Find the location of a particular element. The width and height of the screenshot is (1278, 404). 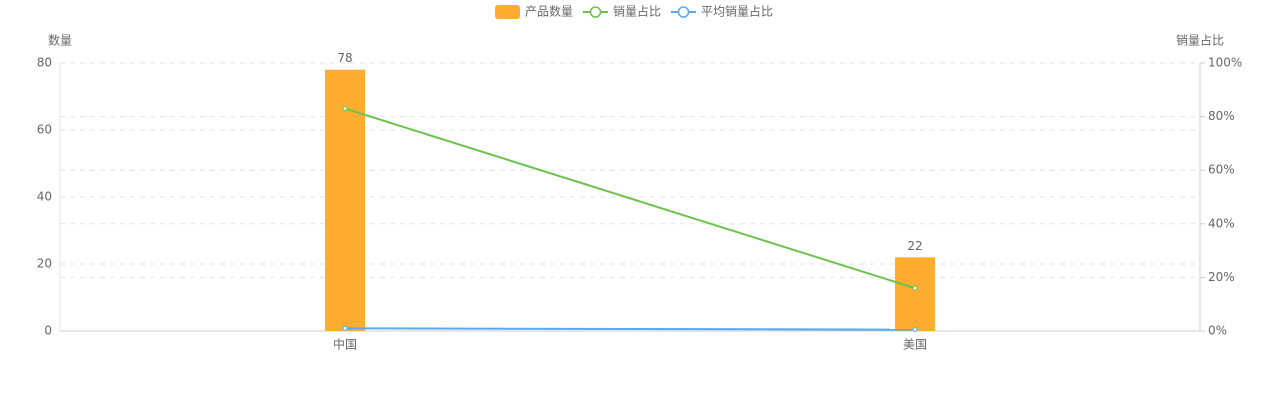

legend-label: 销量占比 is located at coordinates (637, 11).